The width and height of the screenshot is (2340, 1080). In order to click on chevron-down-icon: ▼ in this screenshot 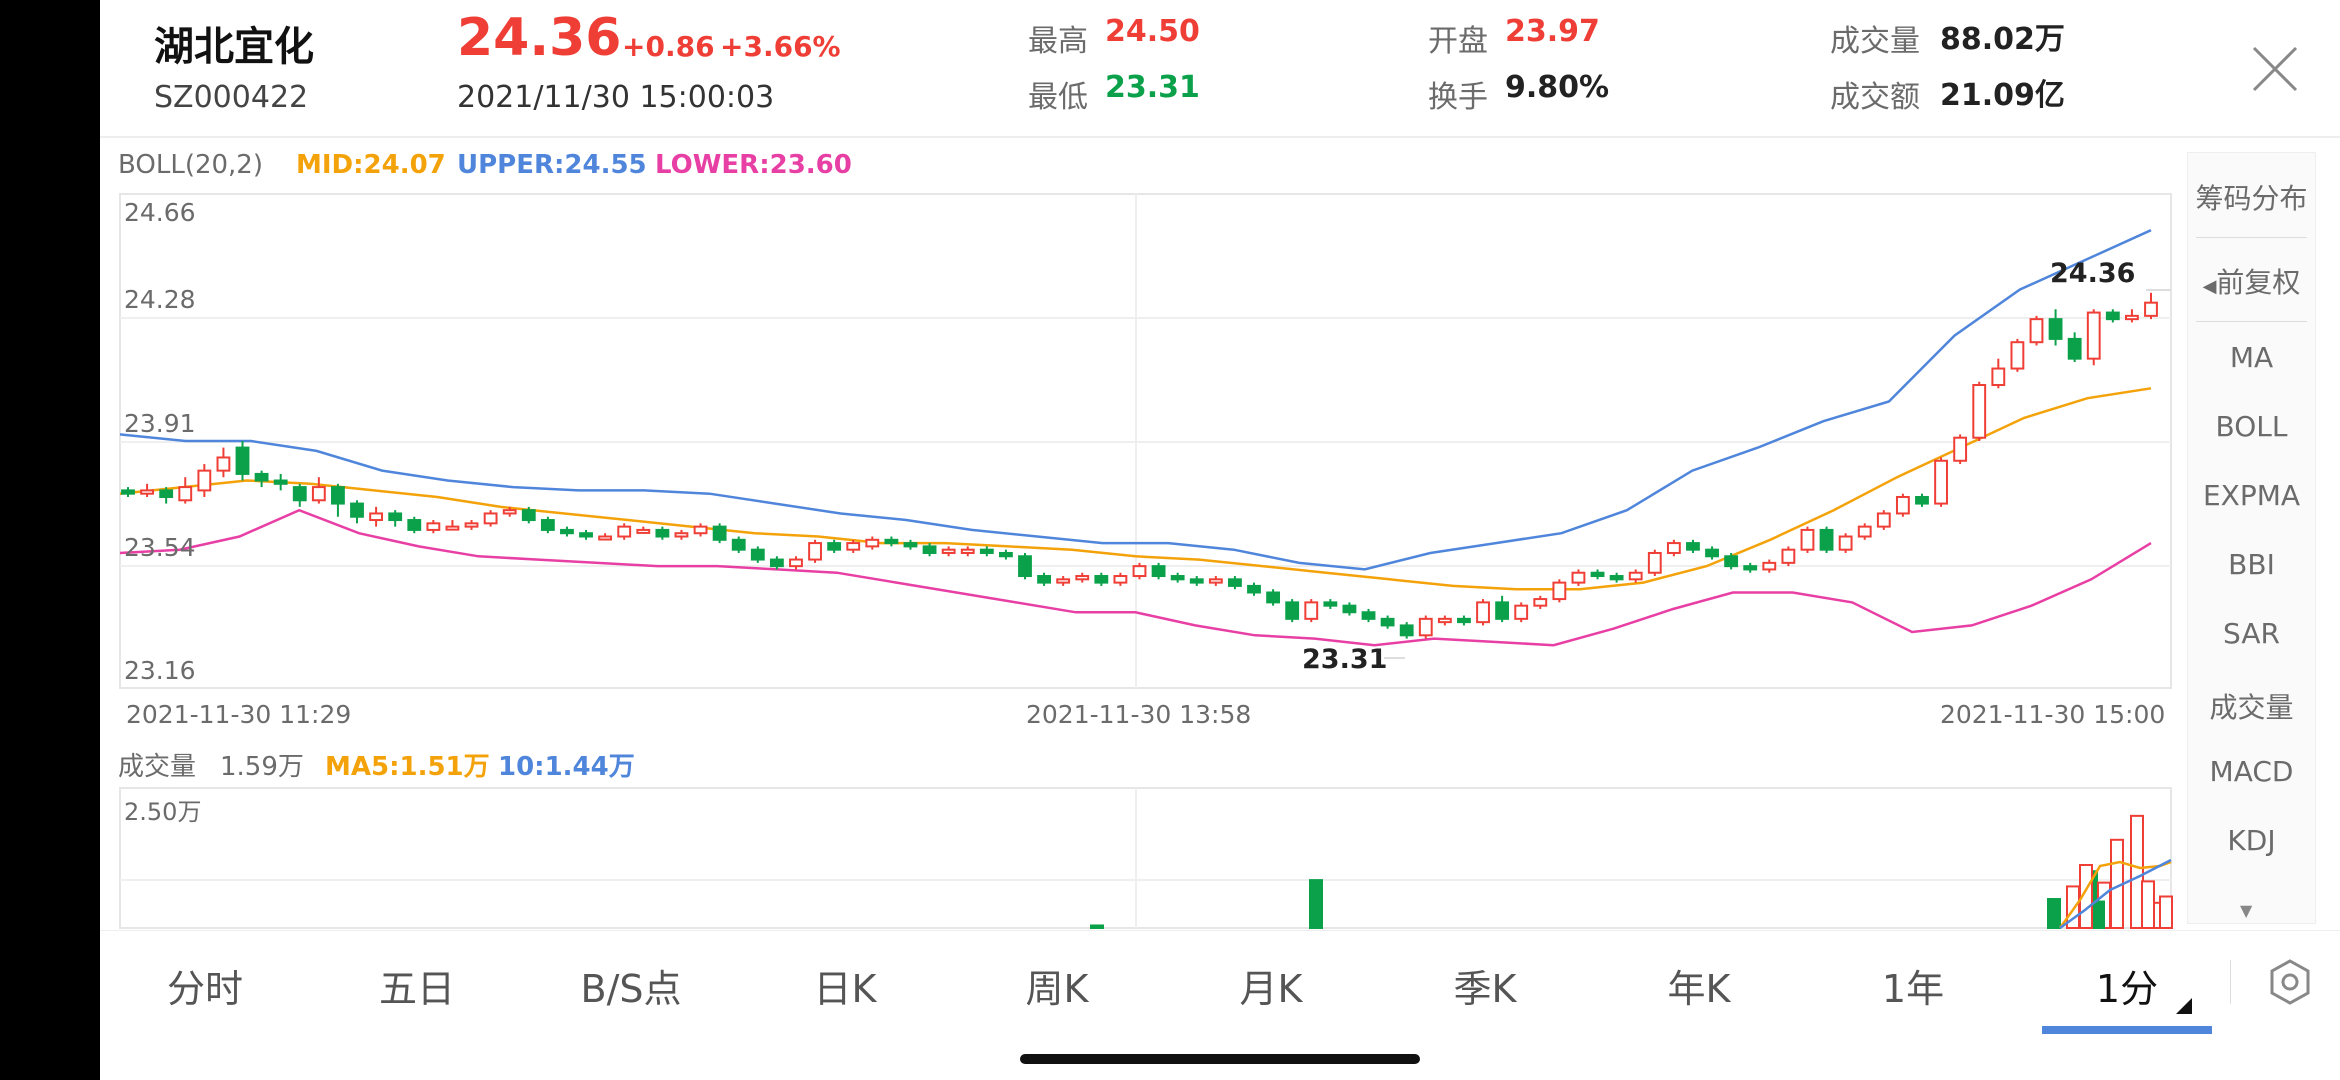, I will do `click(2246, 910)`.